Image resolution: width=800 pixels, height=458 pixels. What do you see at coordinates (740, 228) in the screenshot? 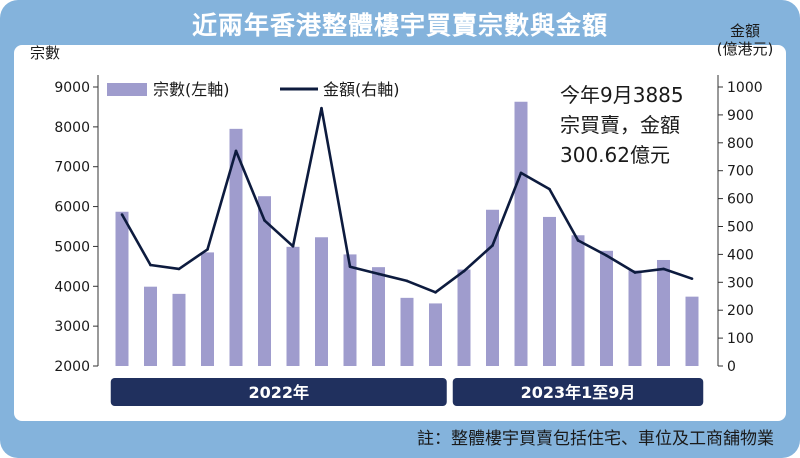
I see `right-tick-label: 500` at bounding box center [740, 228].